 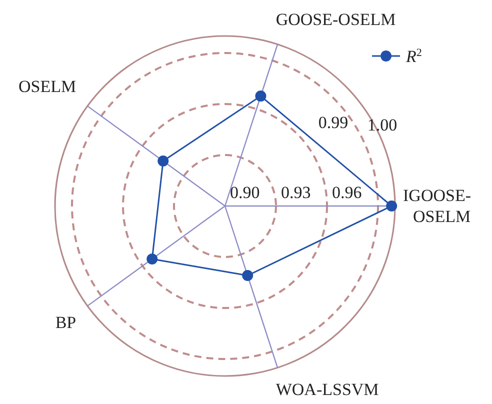 What do you see at coordinates (382, 125) in the screenshot?
I see `y-tick-label: 1.00` at bounding box center [382, 125].